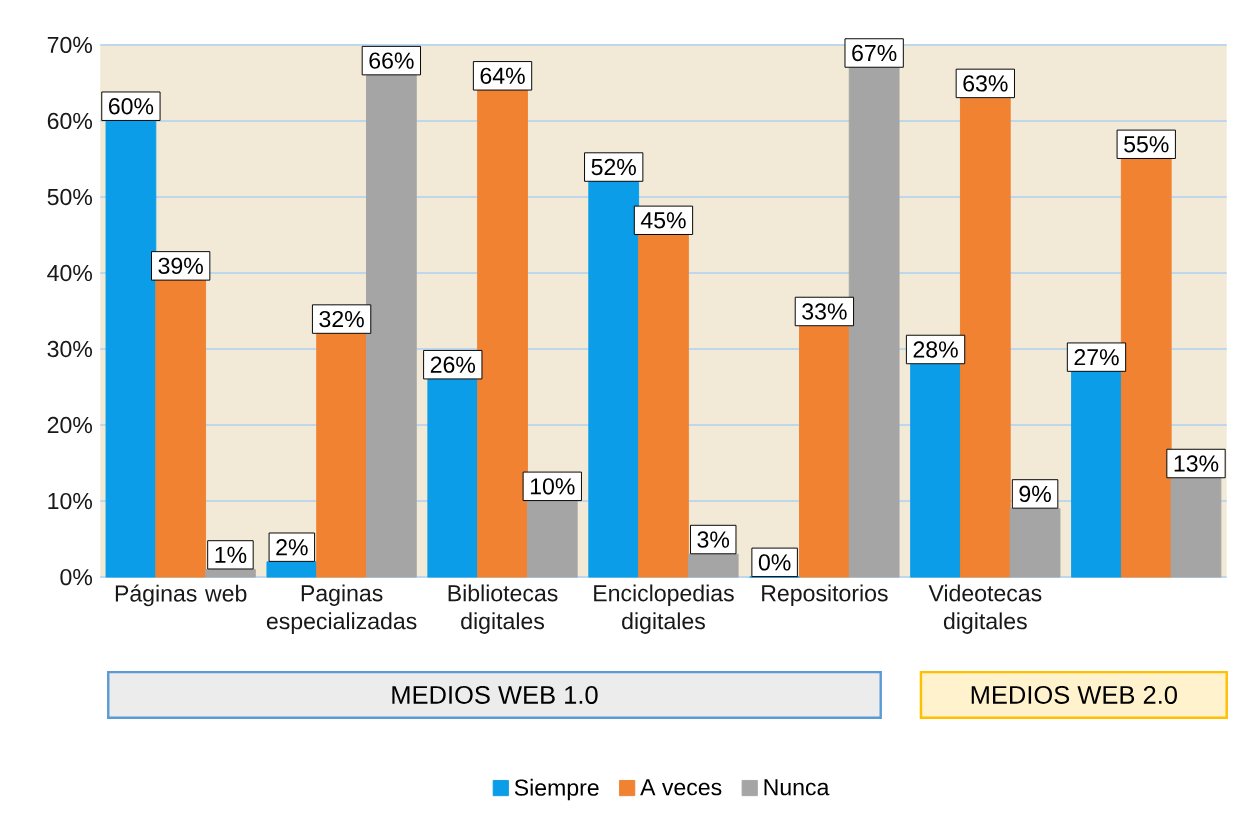 Image resolution: width=1244 pixels, height=830 pixels. Describe the element at coordinates (935, 349) in the screenshot. I see `data-label: 28%` at that location.